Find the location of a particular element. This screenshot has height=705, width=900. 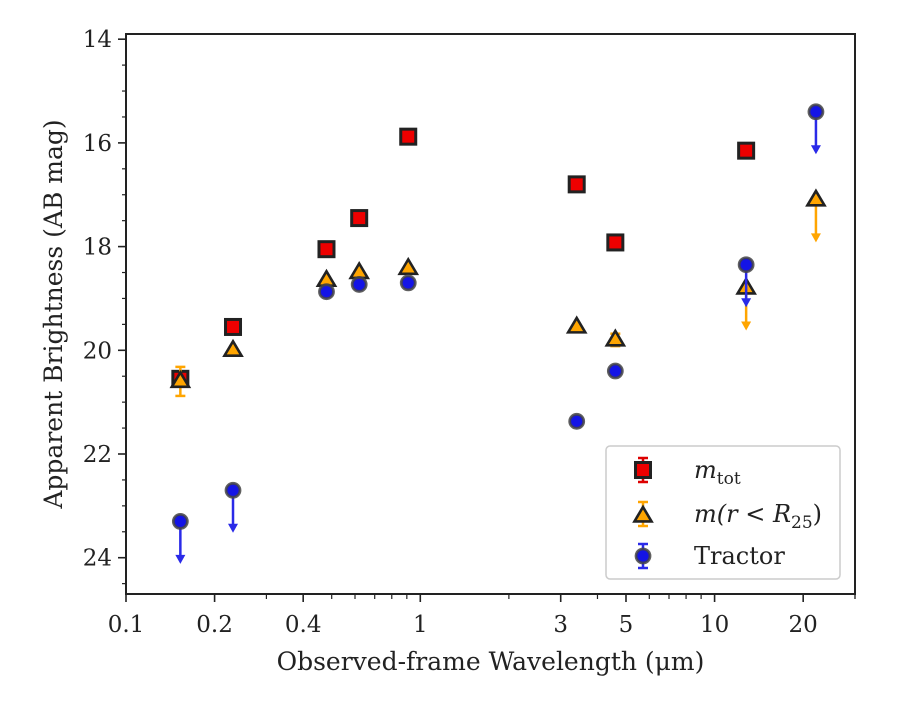

x-axis-label: Observed-frame Wavelength (μm) is located at coordinates (491, 661).